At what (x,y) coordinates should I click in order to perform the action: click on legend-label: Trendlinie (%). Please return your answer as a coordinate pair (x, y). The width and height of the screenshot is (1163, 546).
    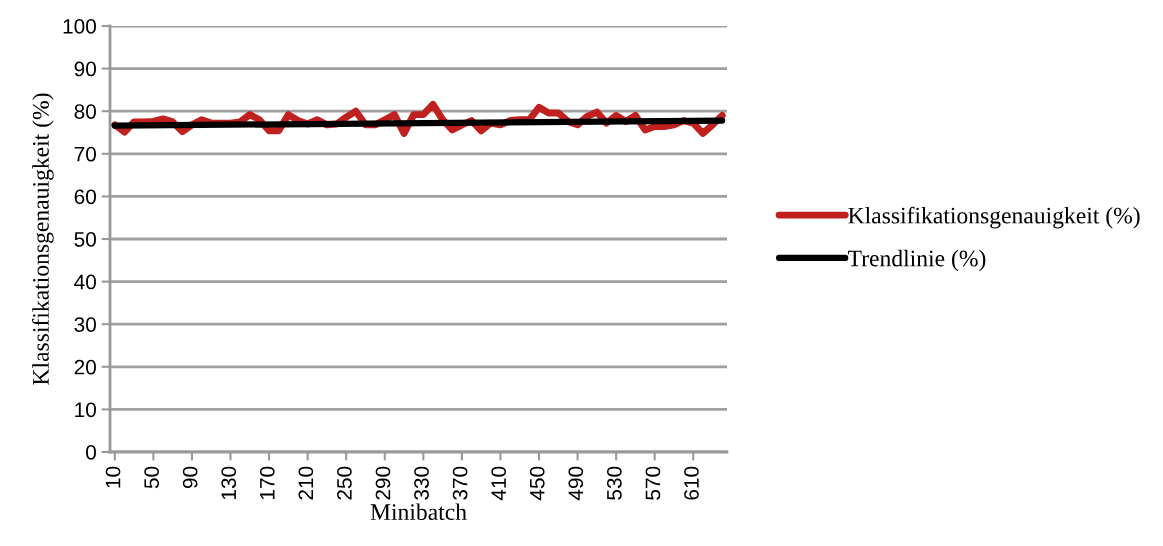
    Looking at the image, I should click on (917, 260).